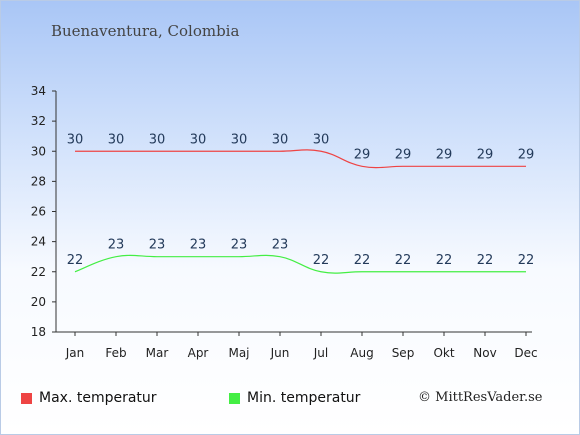  What do you see at coordinates (115, 353) in the screenshot?
I see `x-tick-label: Feb` at bounding box center [115, 353].